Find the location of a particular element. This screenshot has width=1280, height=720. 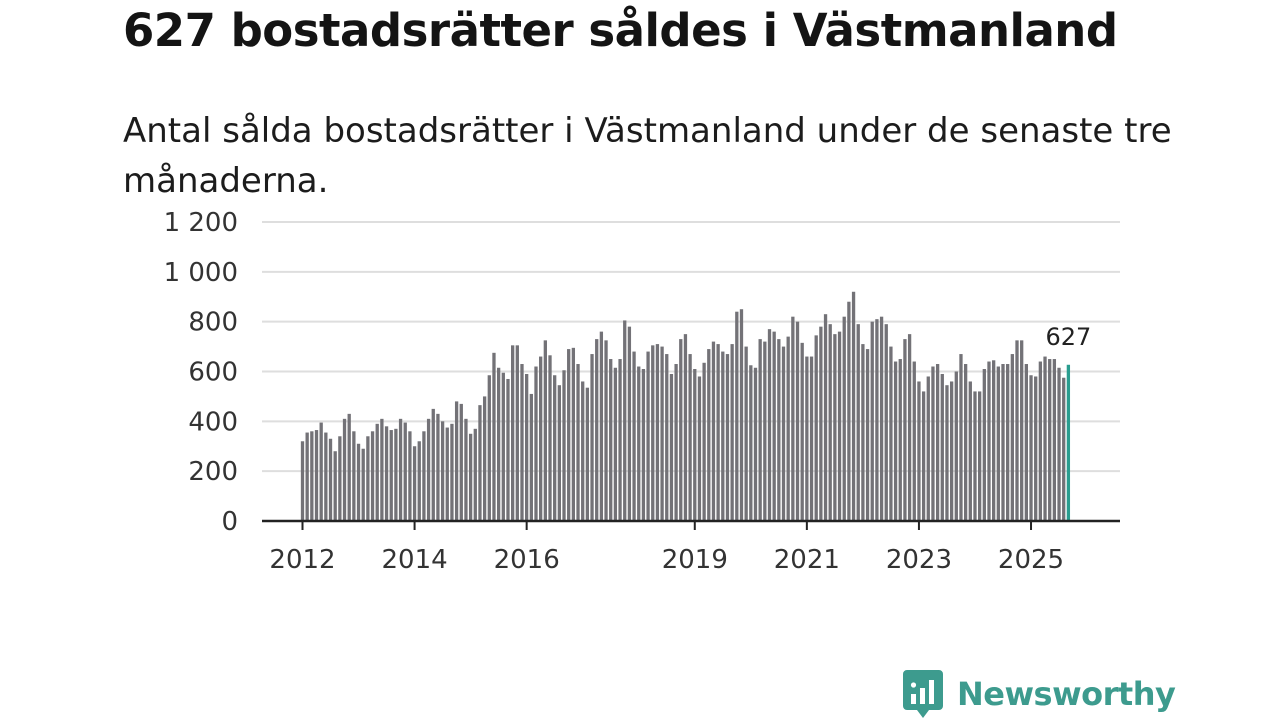

x-tick-label: 2012 is located at coordinates (302, 560).